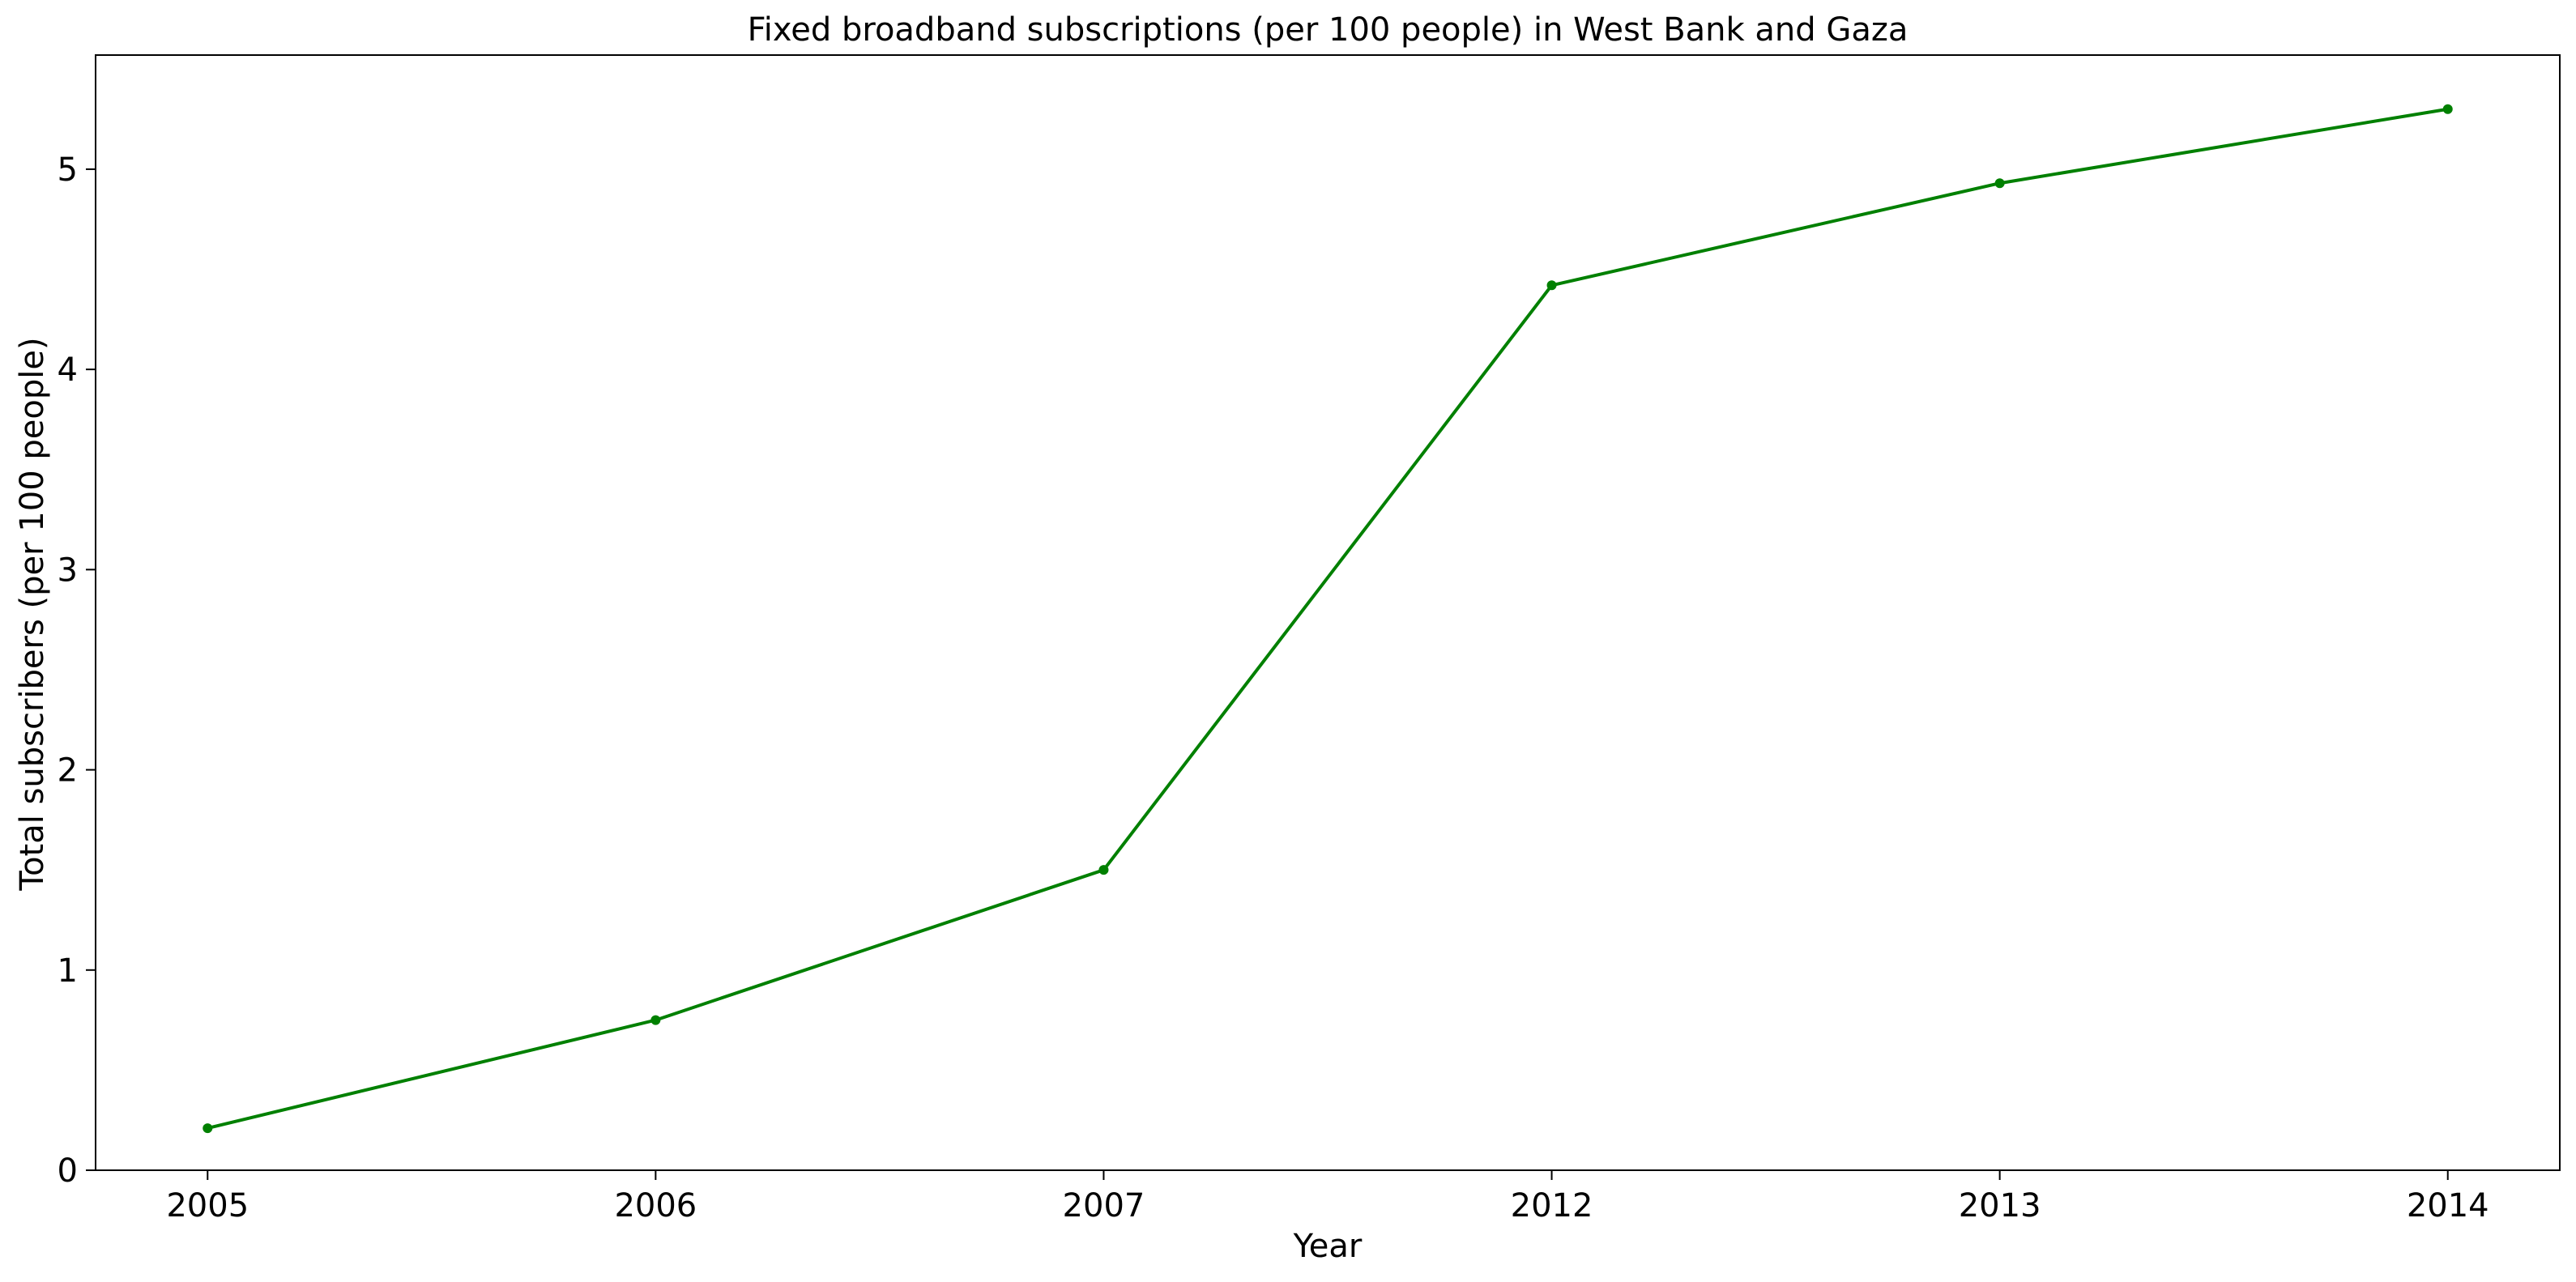 This screenshot has height=1282, width=2576. Describe the element at coordinates (1104, 1206) in the screenshot. I see `x-tick-label: 2007` at that location.